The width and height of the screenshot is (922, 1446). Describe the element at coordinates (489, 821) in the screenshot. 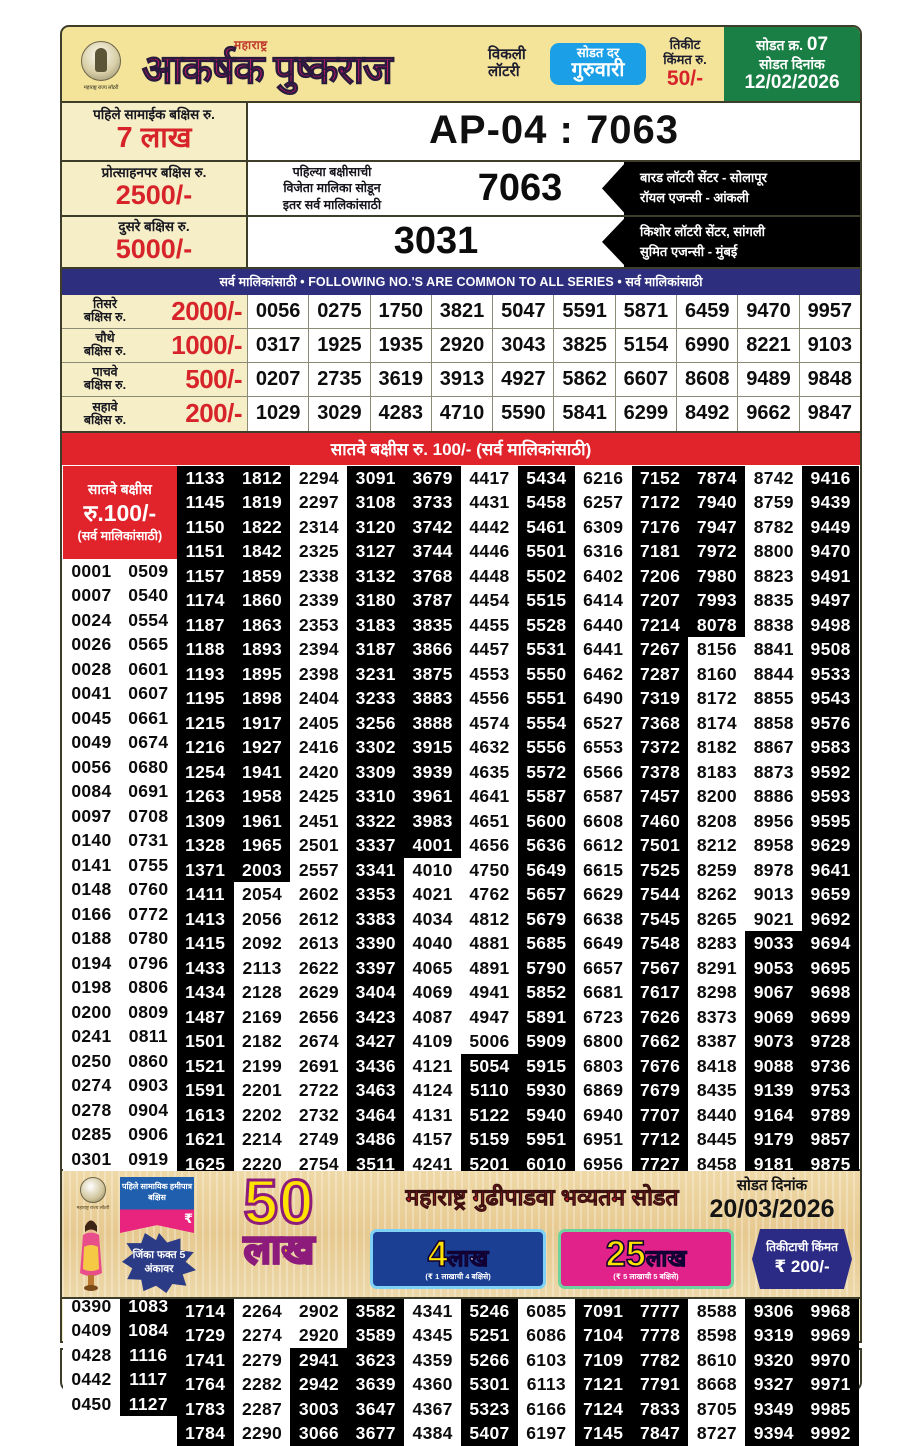

I see `grid-number-cell: 4651` at that location.